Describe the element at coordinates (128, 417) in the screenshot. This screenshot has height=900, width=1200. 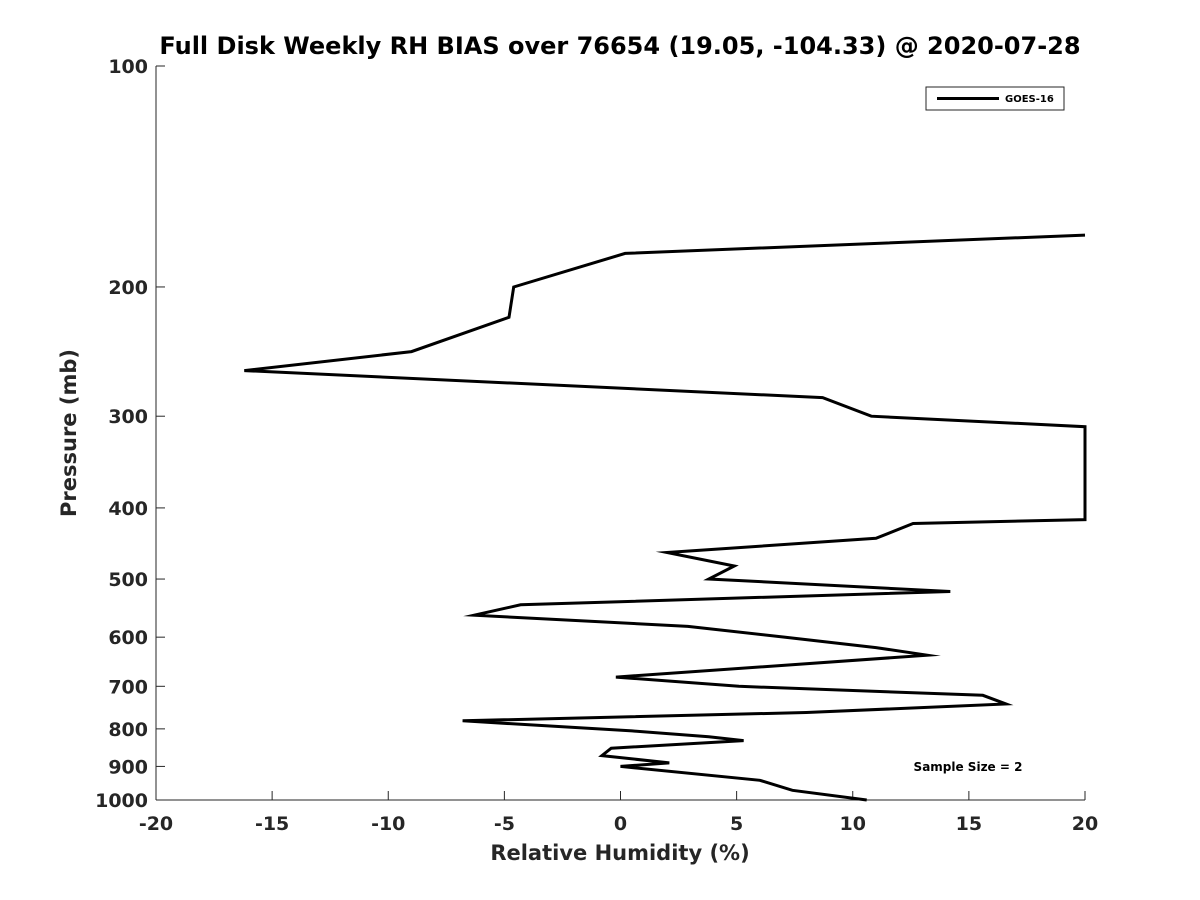
I see `y-tick-label: 300` at that location.